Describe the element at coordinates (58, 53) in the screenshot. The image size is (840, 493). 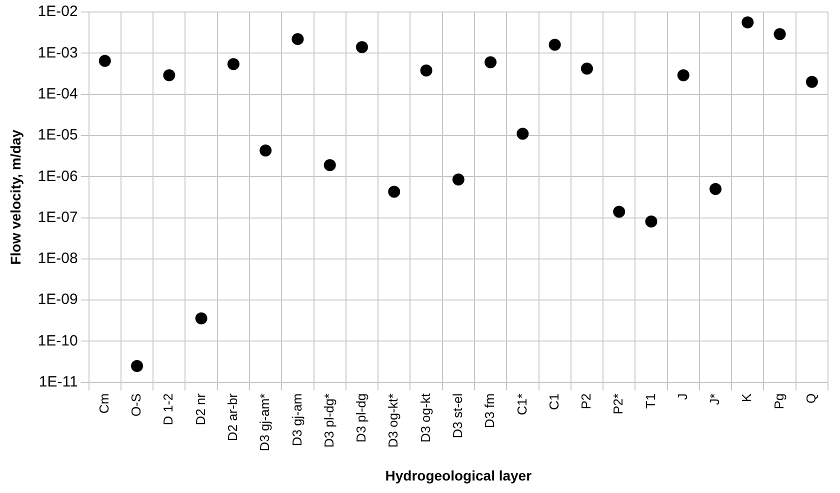
I see `y-tick-label: 1E-03` at that location.